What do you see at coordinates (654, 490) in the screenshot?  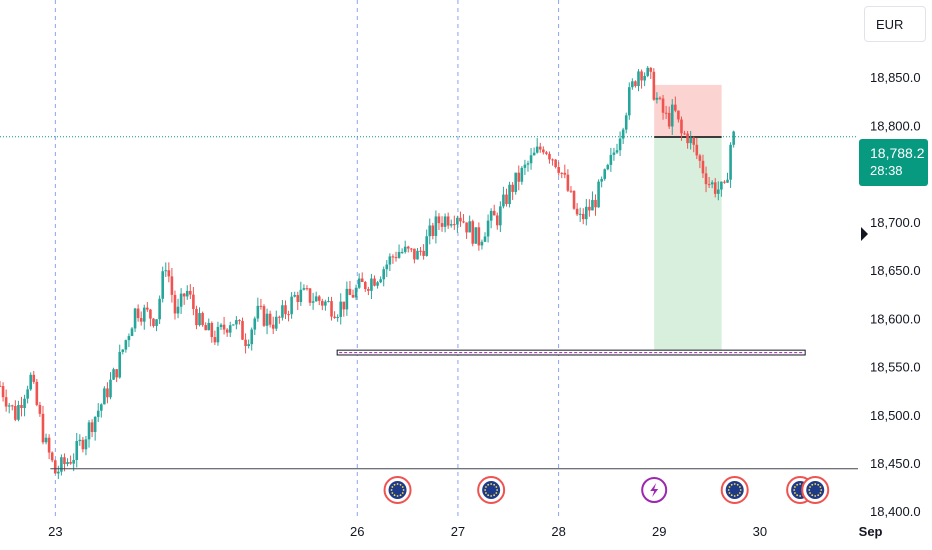 I see `lightning-icon` at bounding box center [654, 490].